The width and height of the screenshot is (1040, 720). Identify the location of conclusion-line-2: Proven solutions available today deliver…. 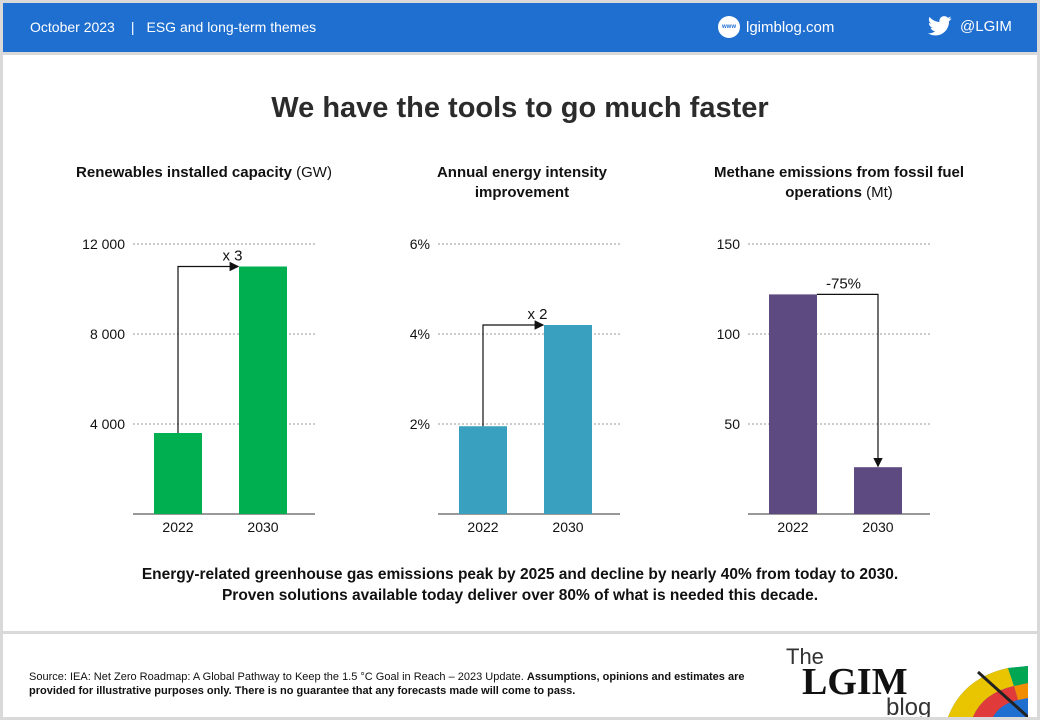
(520, 595).